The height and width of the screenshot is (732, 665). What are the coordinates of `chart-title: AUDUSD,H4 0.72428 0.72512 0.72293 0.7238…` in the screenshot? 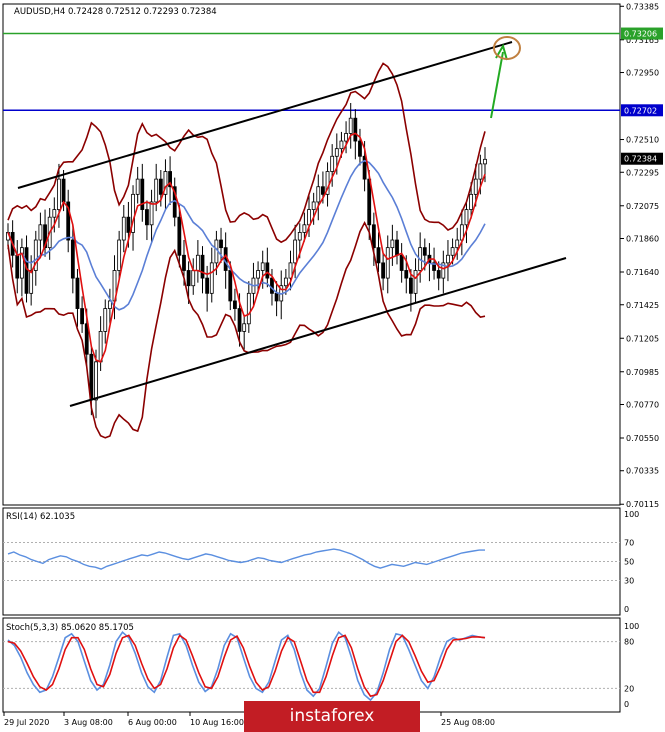 It's located at (115, 12).